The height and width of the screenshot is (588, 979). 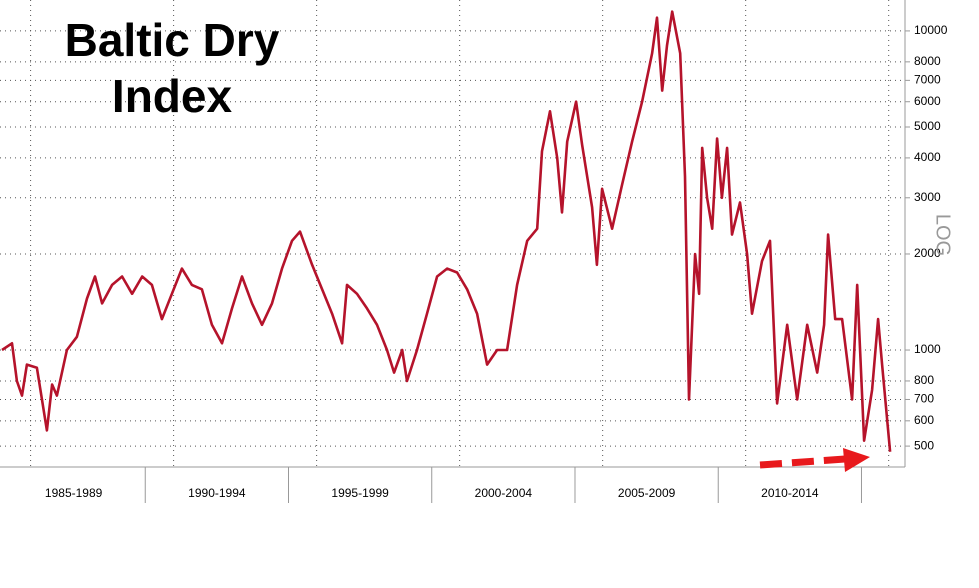 What do you see at coordinates (217, 493) in the screenshot?
I see `x-tick-label: 1990-1994` at bounding box center [217, 493].